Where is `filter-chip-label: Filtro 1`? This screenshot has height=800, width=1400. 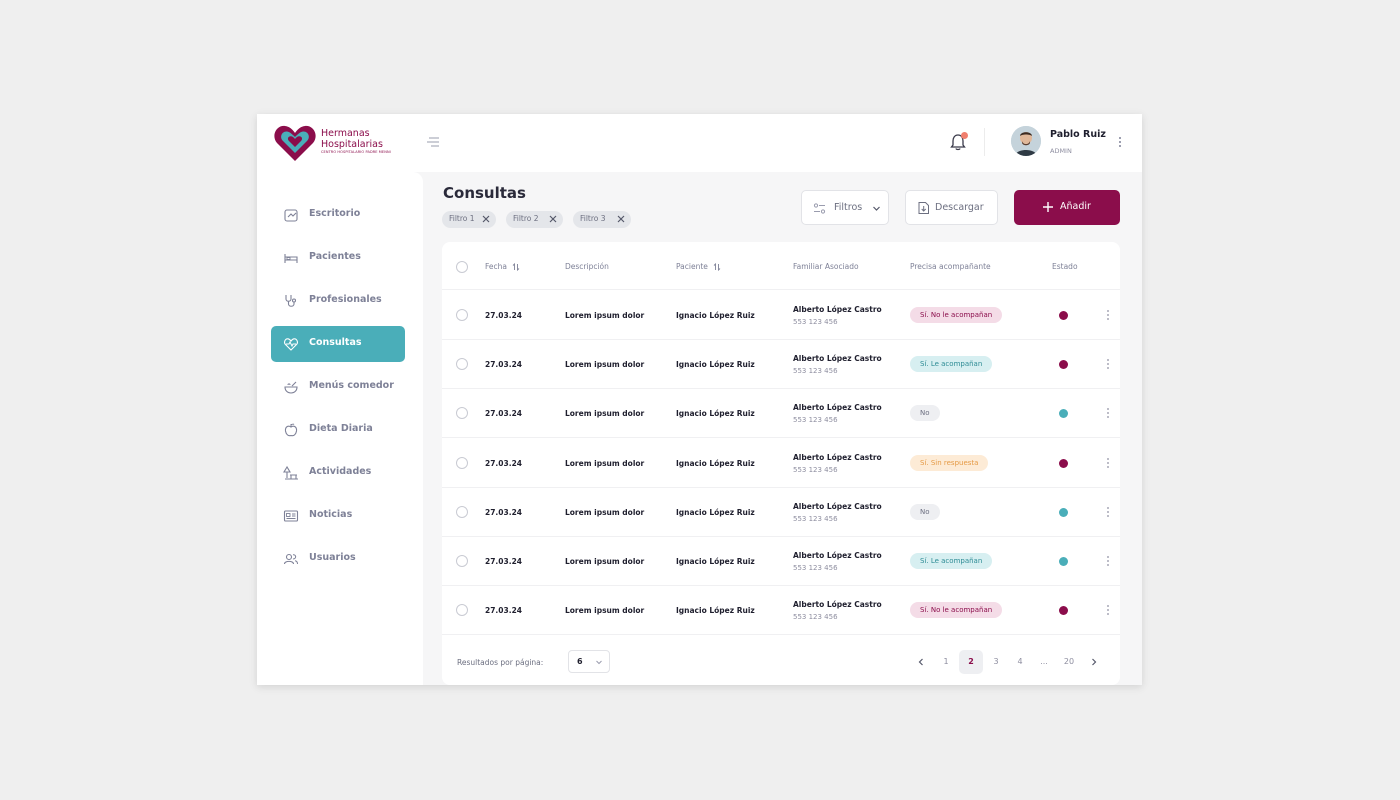
filter-chip-label: Filtro 1 is located at coordinates (462, 218).